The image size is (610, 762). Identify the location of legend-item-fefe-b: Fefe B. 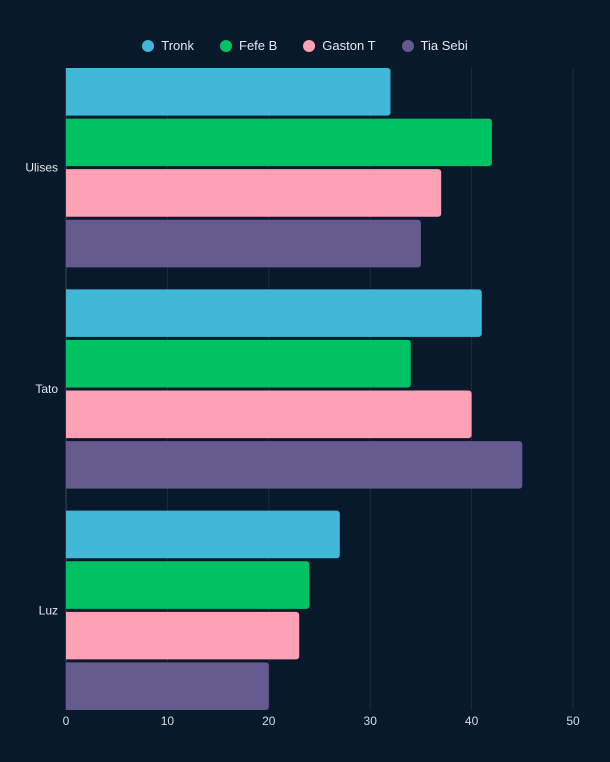
(248, 45).